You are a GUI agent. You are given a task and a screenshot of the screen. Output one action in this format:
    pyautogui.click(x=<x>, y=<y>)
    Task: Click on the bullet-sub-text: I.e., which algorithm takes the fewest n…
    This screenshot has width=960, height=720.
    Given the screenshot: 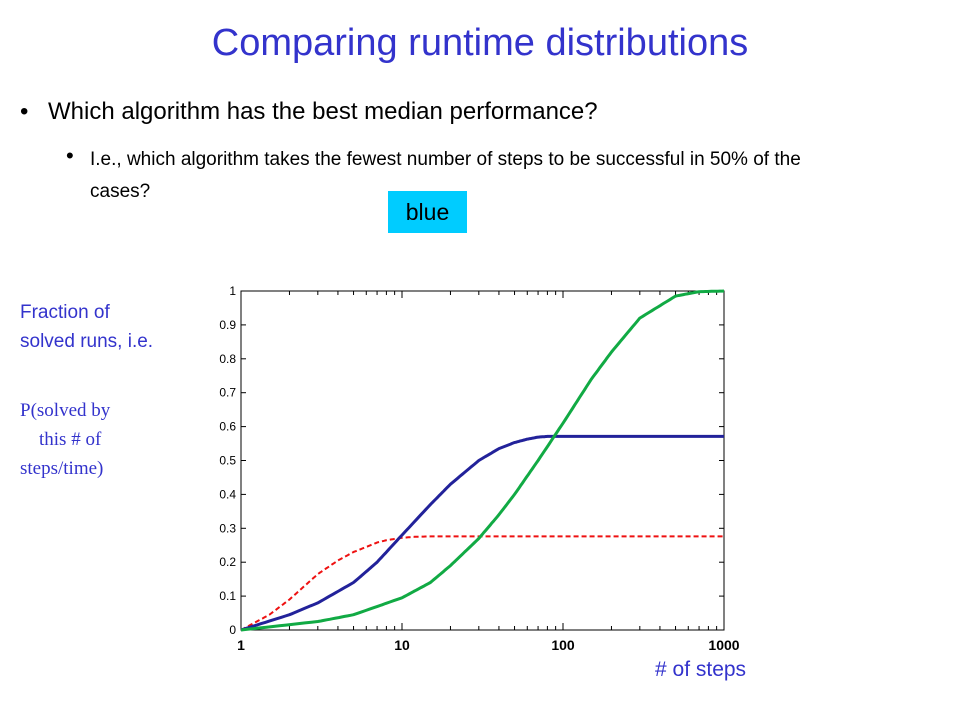 What is the action you would take?
    pyautogui.click(x=445, y=175)
    